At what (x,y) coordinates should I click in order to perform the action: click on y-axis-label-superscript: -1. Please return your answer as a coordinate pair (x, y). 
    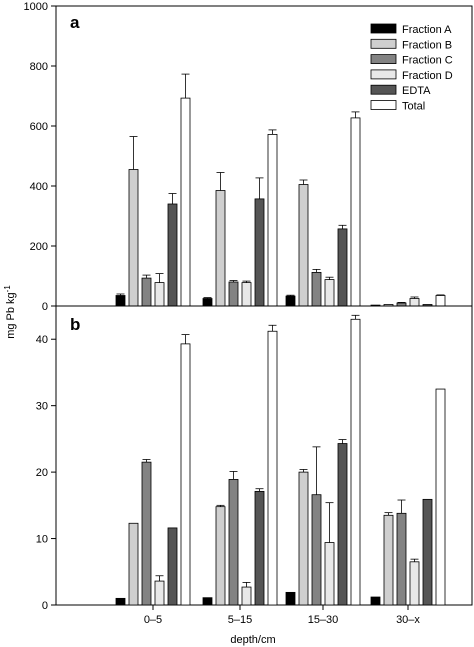
    Looking at the image, I should click on (7, 289).